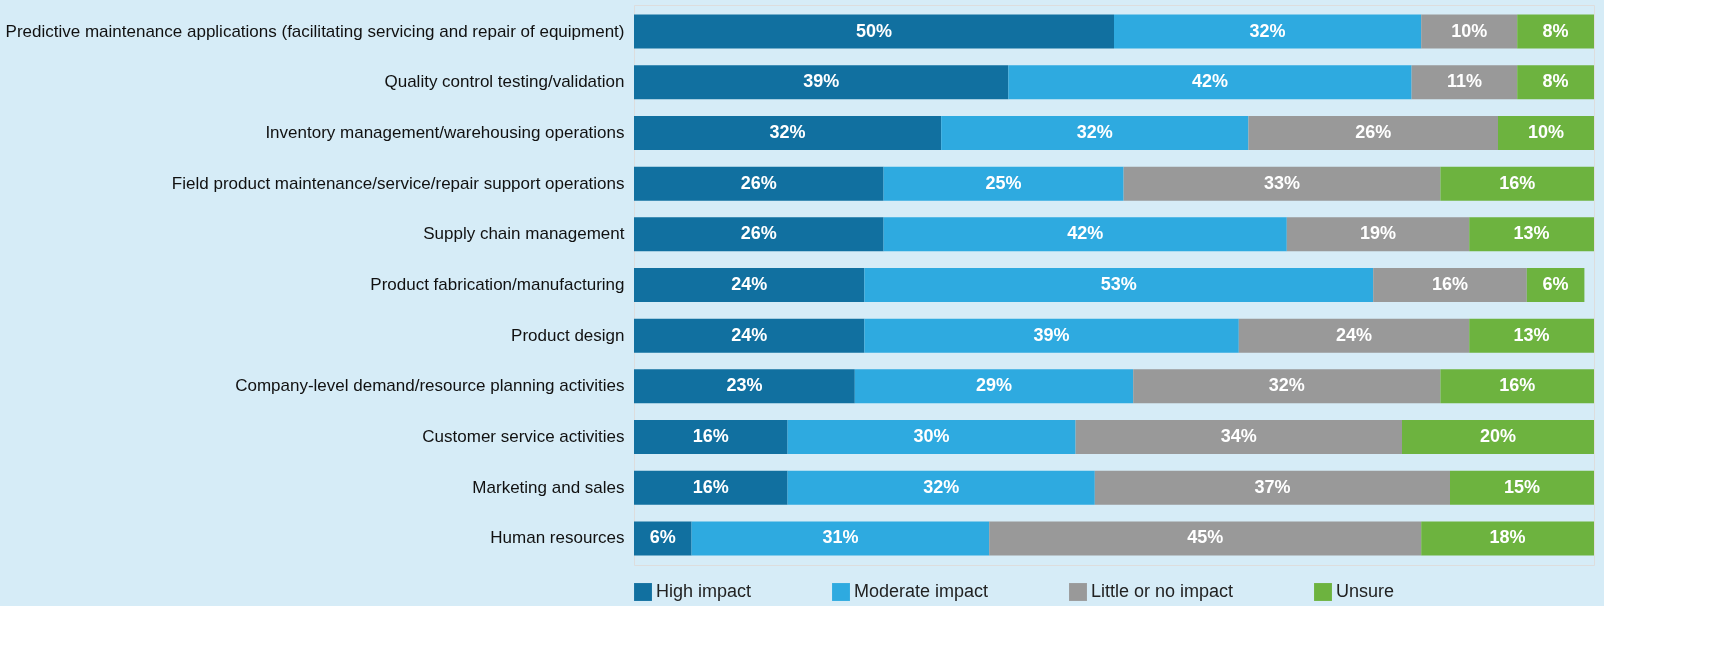 This screenshot has width=1728, height=655. What do you see at coordinates (315, 31) in the screenshot?
I see `y-tick-label: Predictive maintenance applications (facilitating servicing and repair of equipment)` at bounding box center [315, 31].